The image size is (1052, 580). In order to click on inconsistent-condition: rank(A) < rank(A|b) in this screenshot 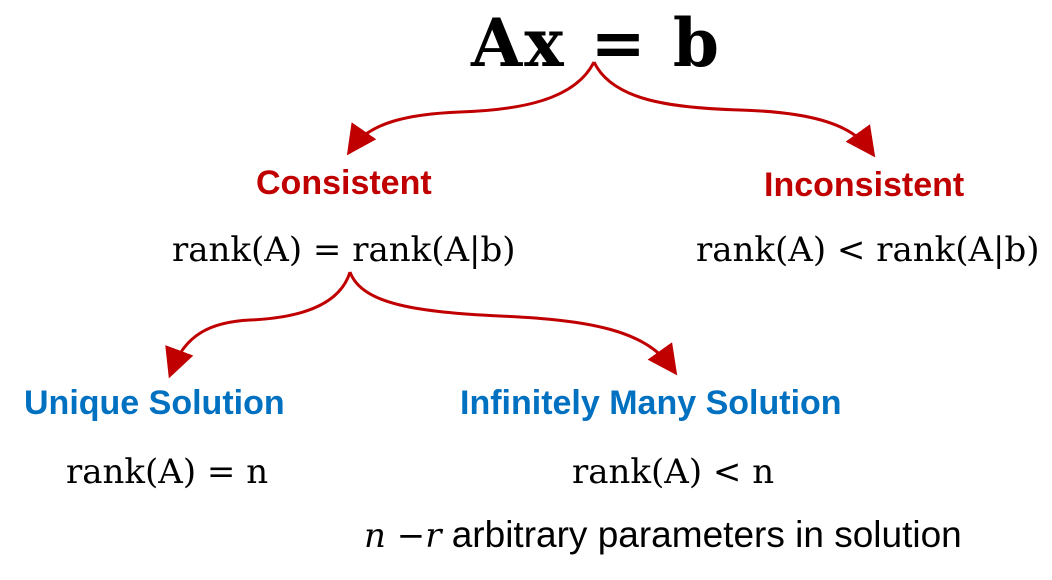, I will do `click(868, 250)`.